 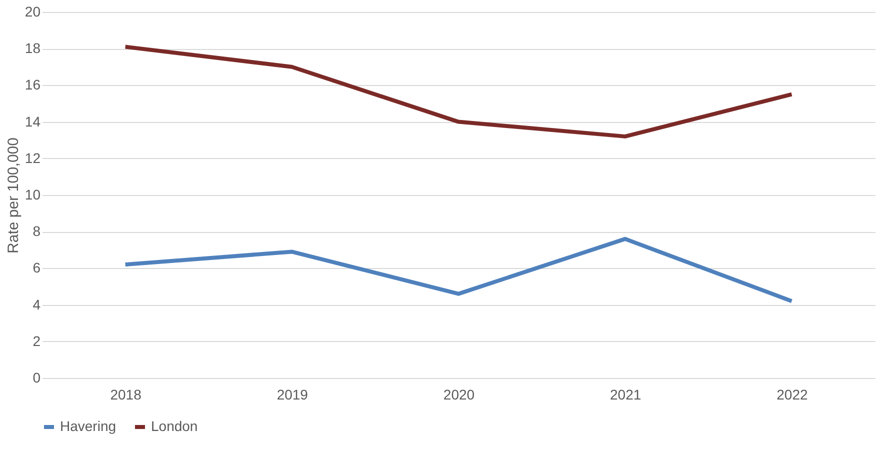 I want to click on x-tick-label: 2018, so click(x=126, y=394).